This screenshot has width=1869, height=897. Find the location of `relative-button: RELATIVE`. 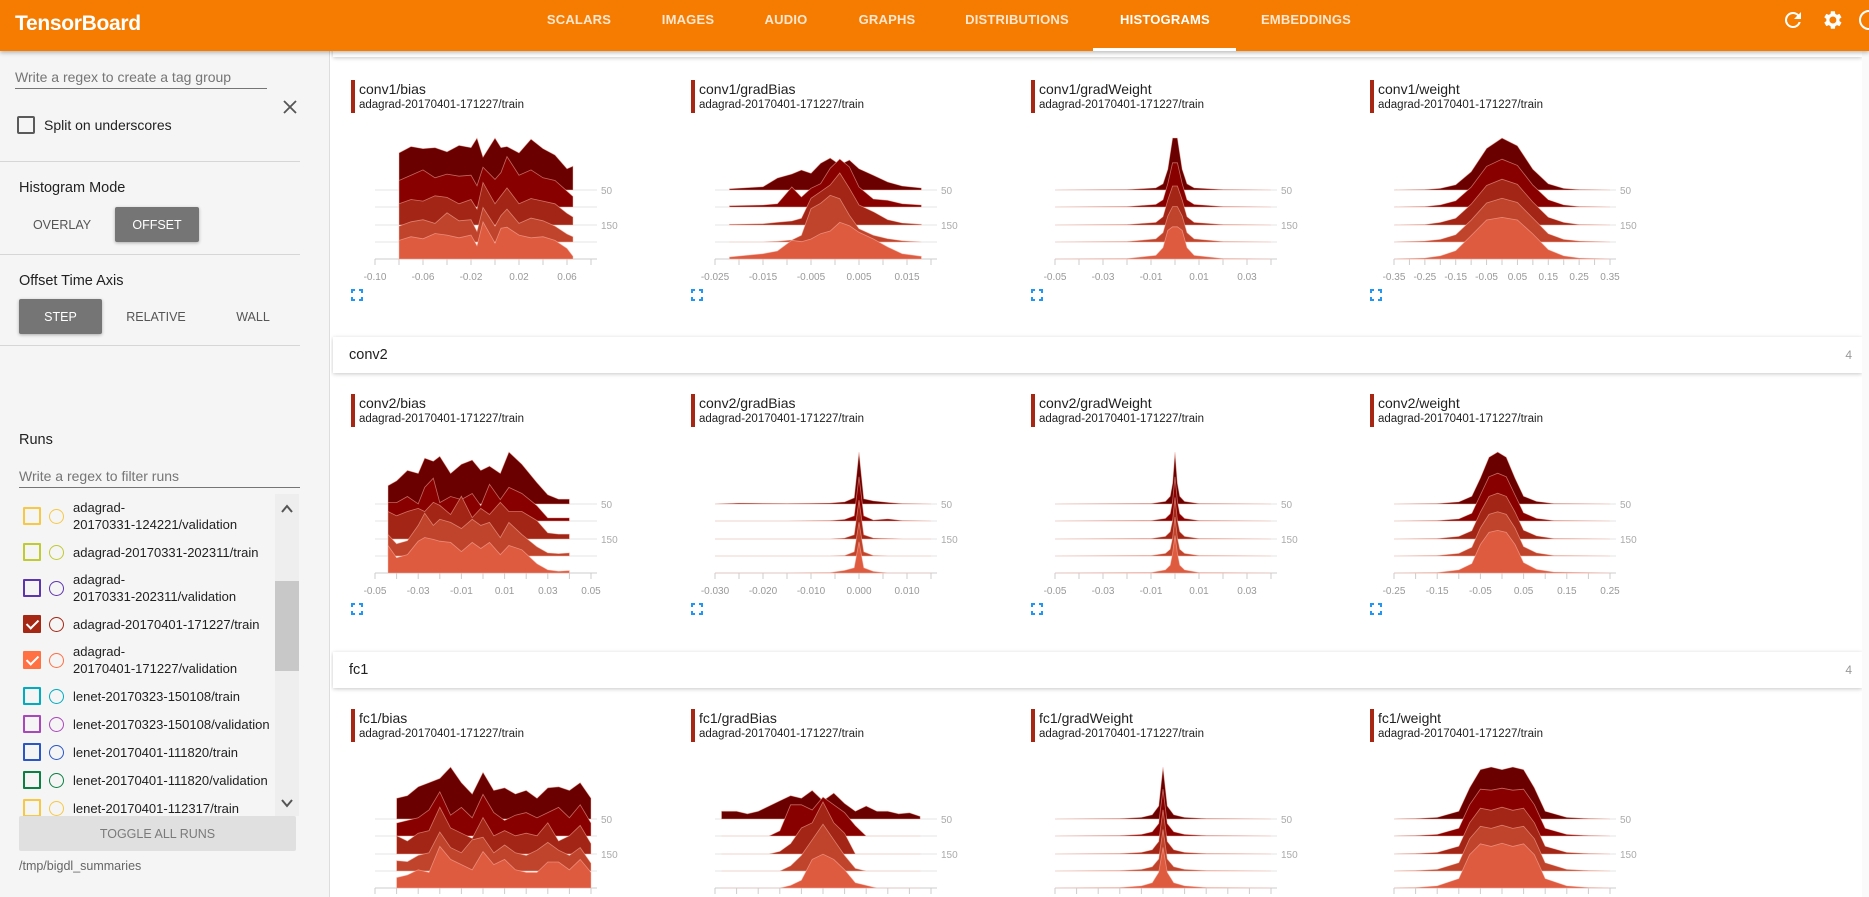

relative-button: RELATIVE is located at coordinates (156, 316).